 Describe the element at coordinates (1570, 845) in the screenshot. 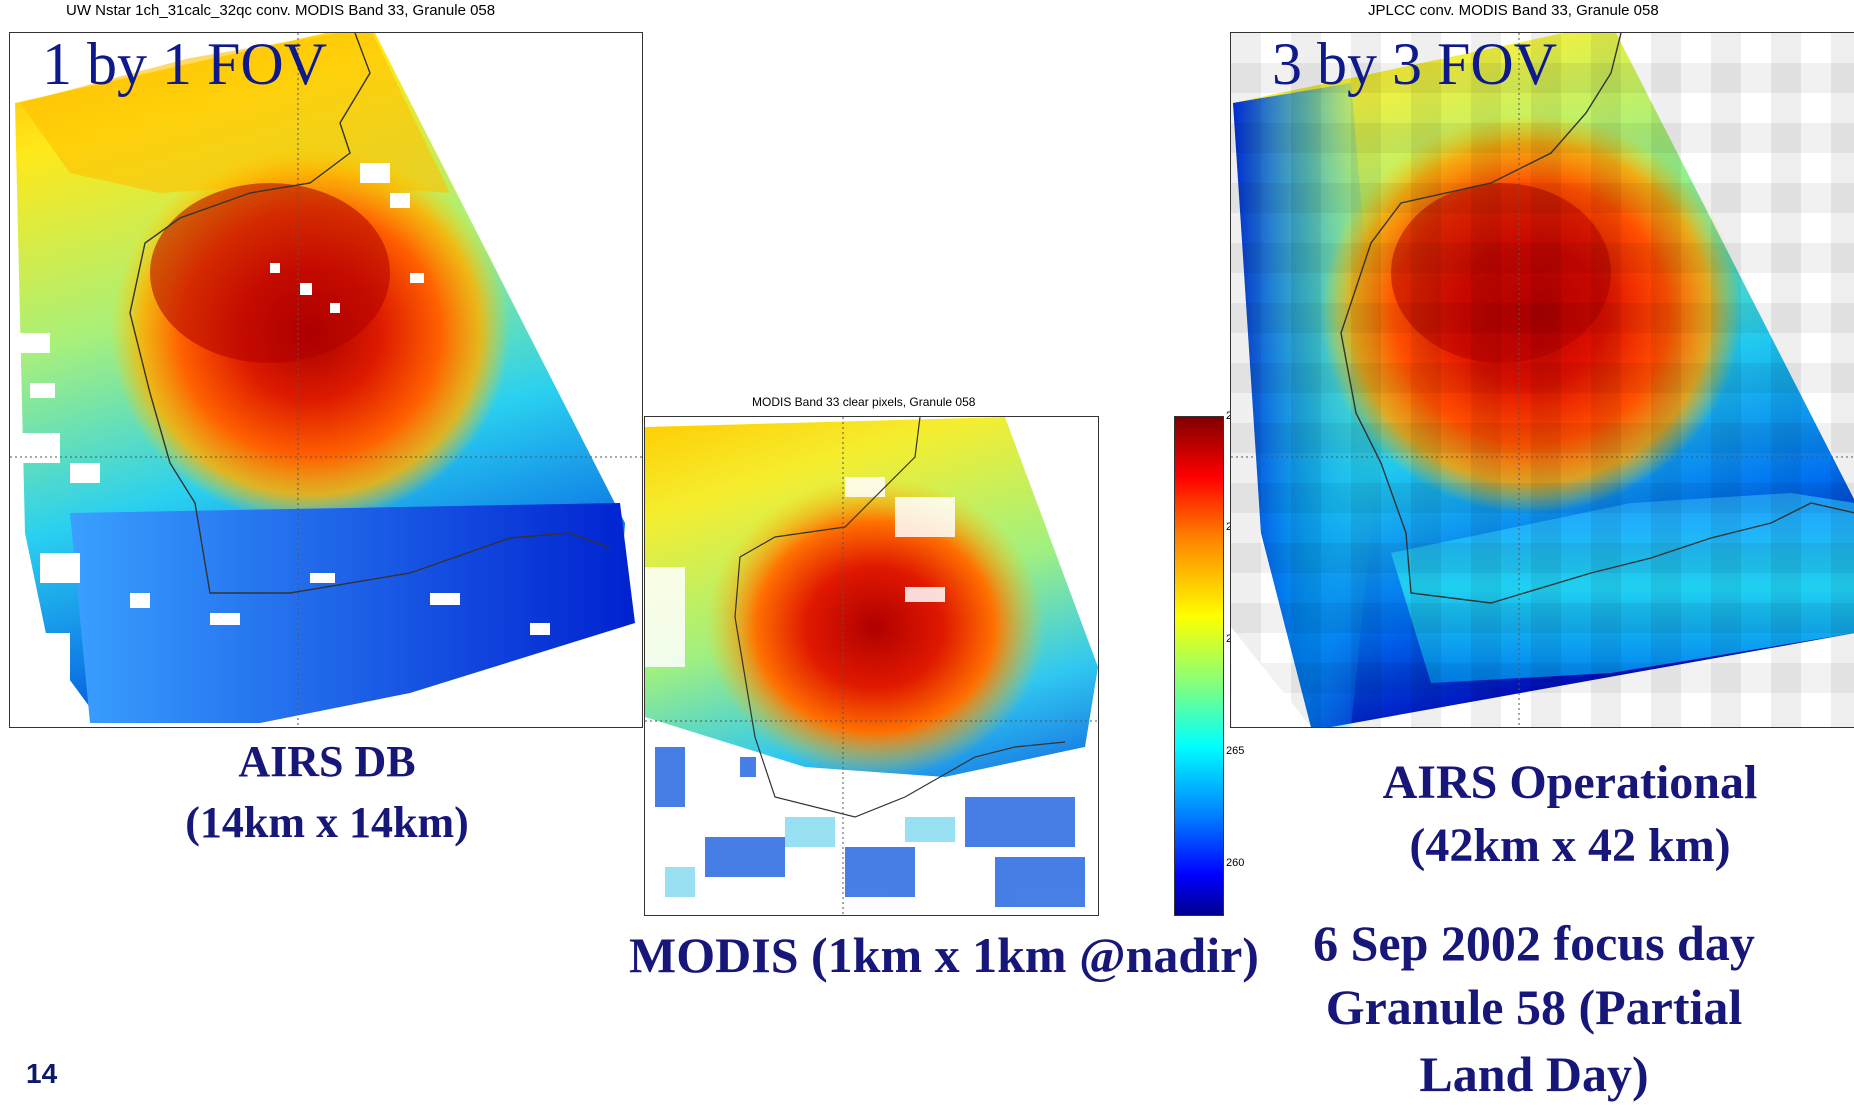

I see `right-caption-resolution: (42km x 42 km)` at that location.